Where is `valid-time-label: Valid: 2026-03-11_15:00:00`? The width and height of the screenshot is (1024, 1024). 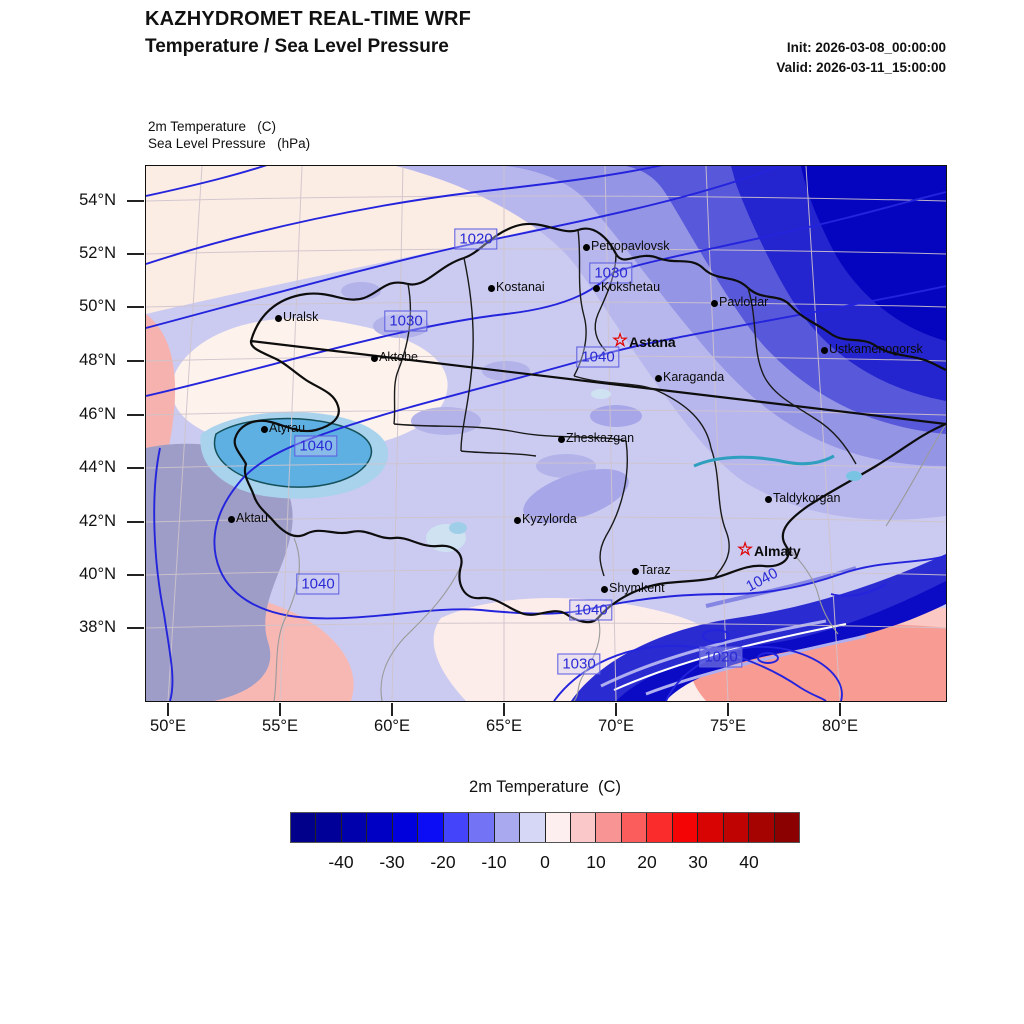 valid-time-label: Valid: 2026-03-11_15:00:00 is located at coordinates (861, 67).